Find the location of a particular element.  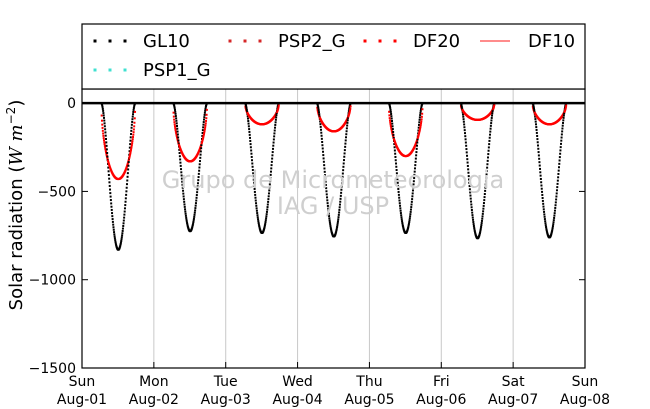

x-tick-label-date: Aug-03 is located at coordinates (226, 400).